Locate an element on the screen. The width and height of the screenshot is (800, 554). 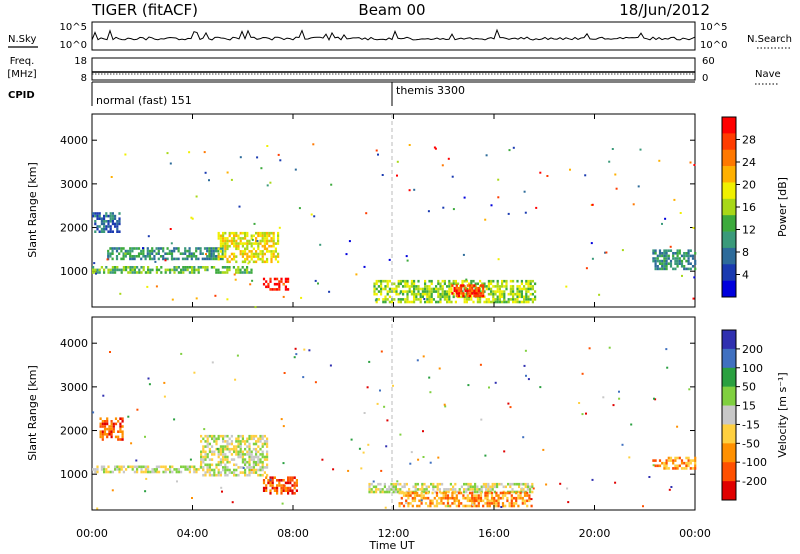
x-tick-label: 12:00 is located at coordinates (394, 533).